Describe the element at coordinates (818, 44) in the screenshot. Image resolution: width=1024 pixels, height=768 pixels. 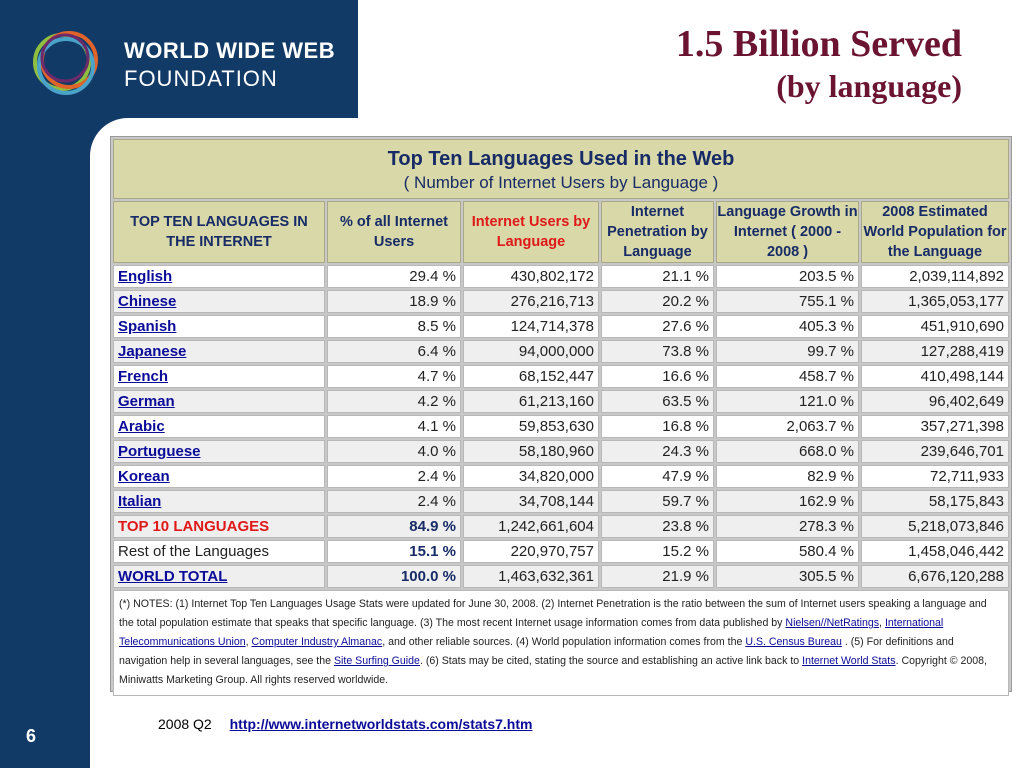
I see `slide-title-main: 1.5 Billion Served` at that location.